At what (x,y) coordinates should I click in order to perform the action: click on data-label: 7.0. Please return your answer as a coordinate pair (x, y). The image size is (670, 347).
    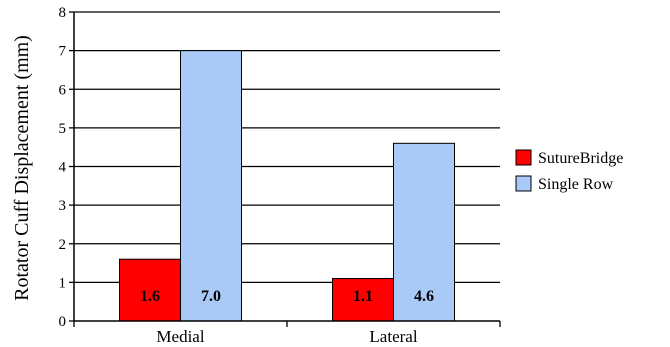
    Looking at the image, I should click on (211, 296).